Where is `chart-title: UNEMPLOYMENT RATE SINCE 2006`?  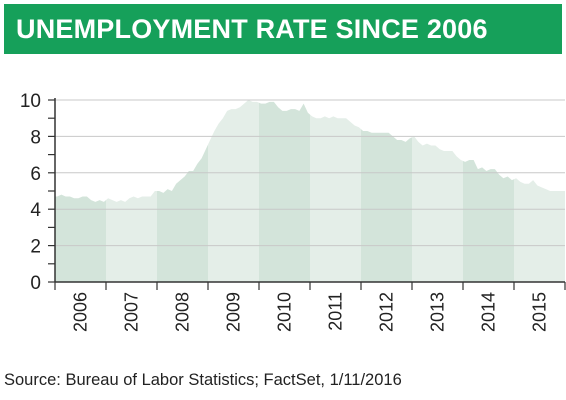 chart-title: UNEMPLOYMENT RATE SINCE 2006 is located at coordinates (252, 28).